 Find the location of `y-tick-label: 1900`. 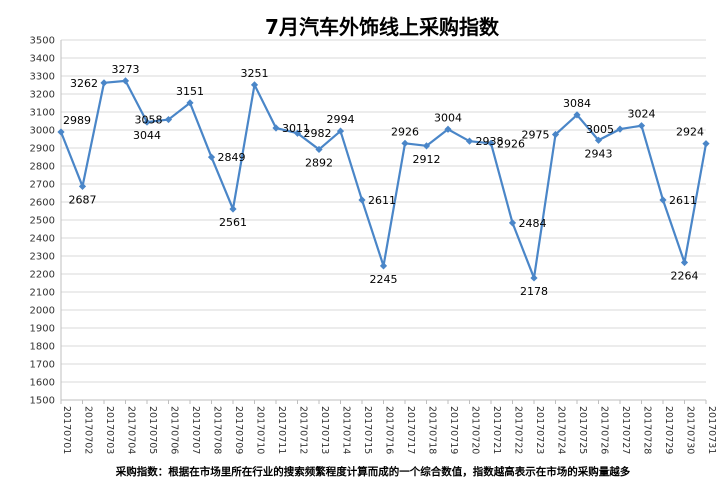

y-tick-label: 1900 is located at coordinates (42, 329).